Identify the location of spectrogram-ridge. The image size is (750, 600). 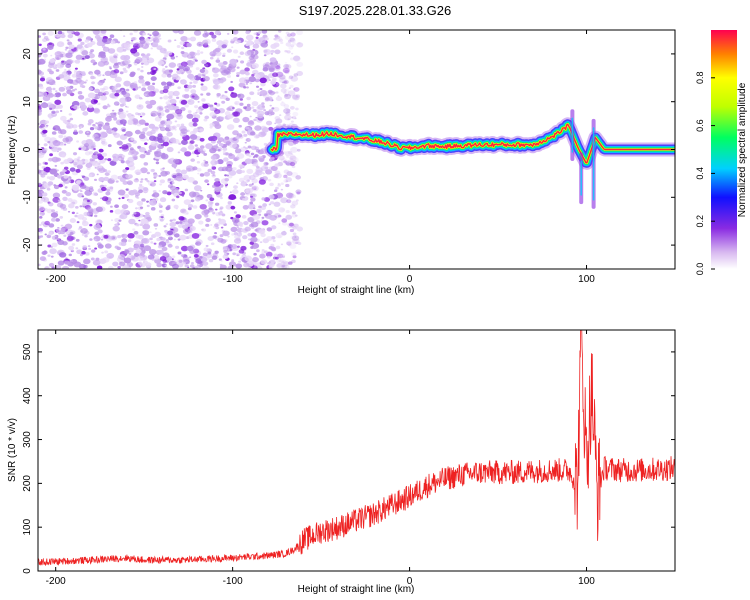
(469, 159).